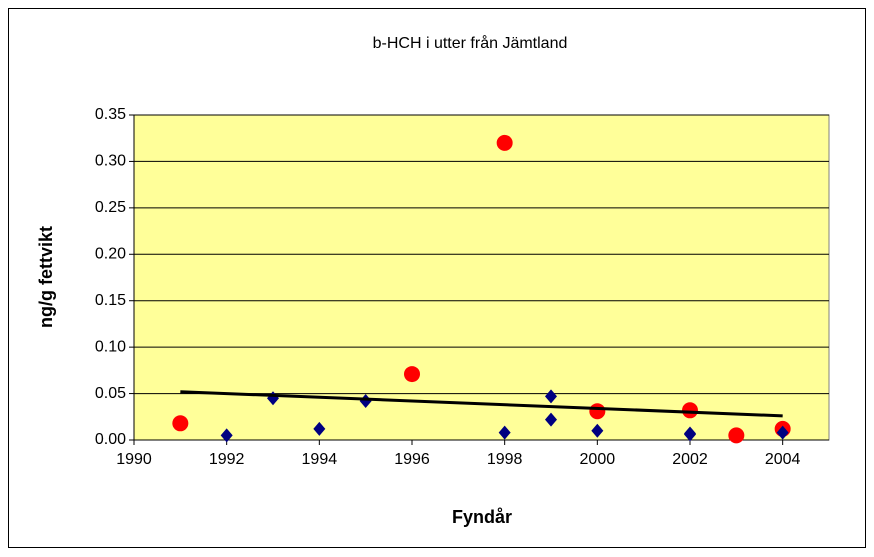  What do you see at coordinates (110, 393) in the screenshot?
I see `y-tick-label: 0.05` at bounding box center [110, 393].